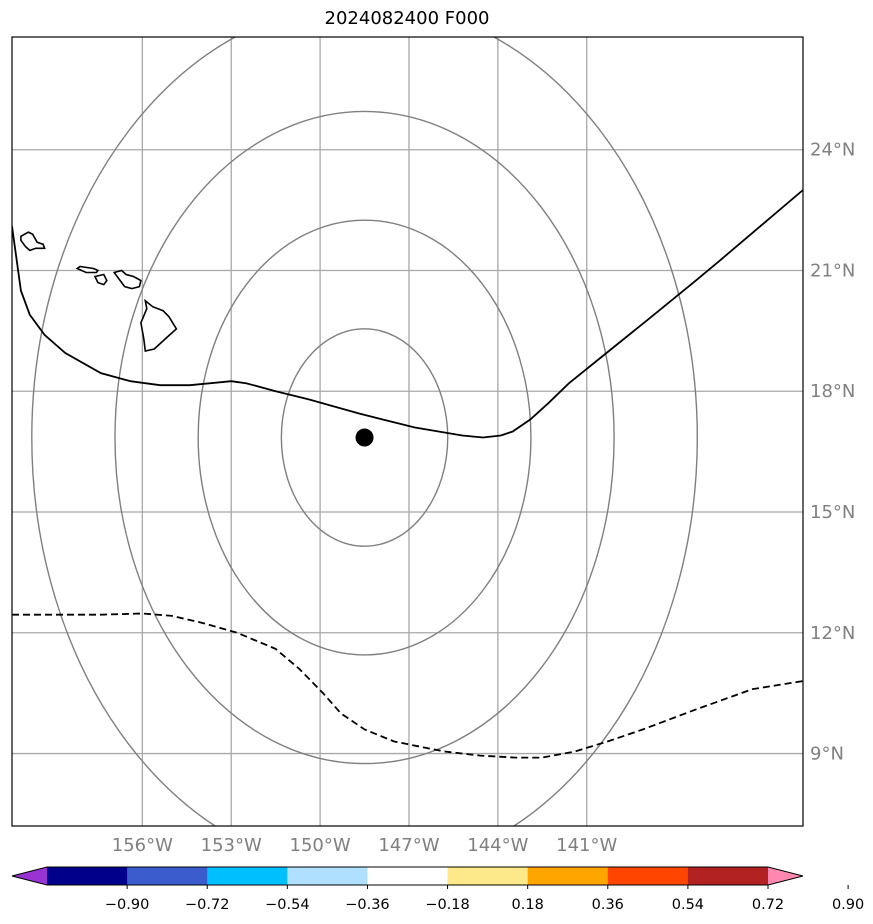  Describe the element at coordinates (29, 876) in the screenshot. I see `colorbar-extend-low` at that location.